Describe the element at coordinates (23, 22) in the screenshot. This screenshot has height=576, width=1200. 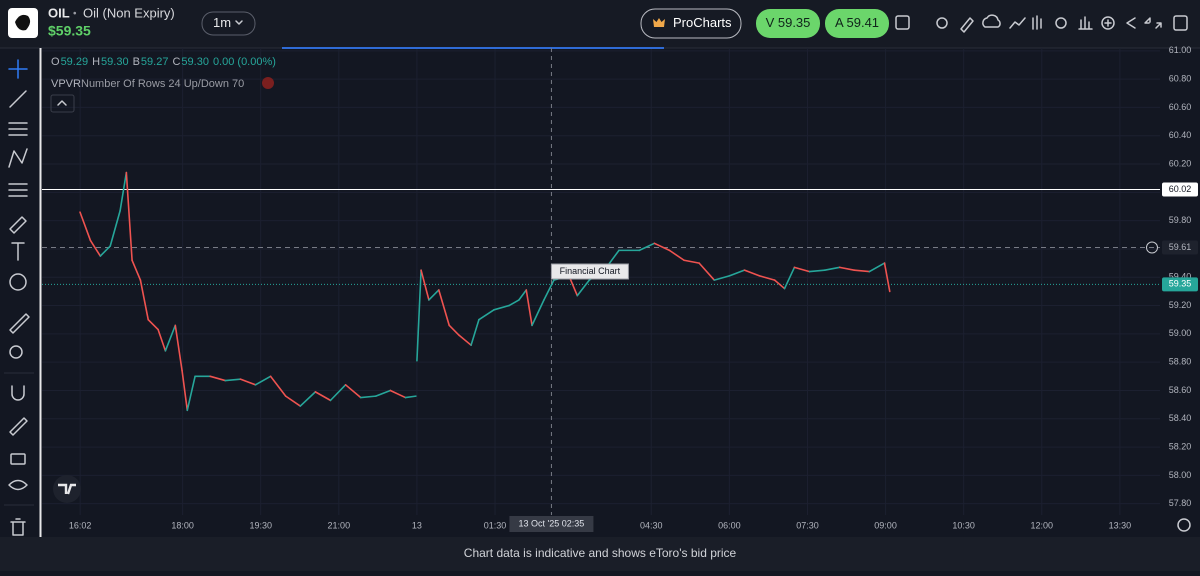
I see `logo-mark` at that location.